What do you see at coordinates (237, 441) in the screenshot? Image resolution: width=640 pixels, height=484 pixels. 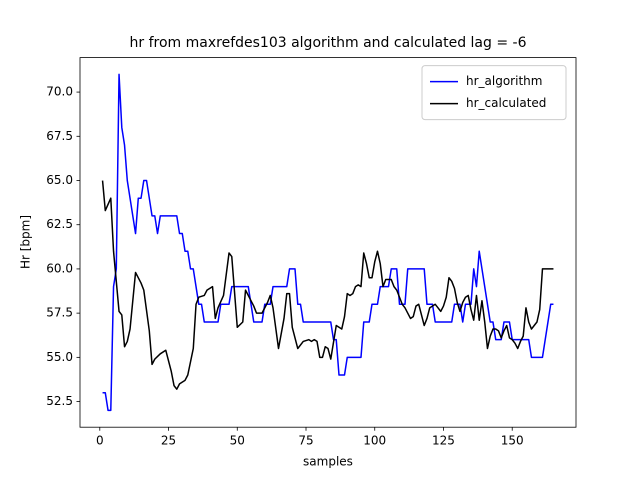 I see `x-tick-label: 50` at bounding box center [237, 441].